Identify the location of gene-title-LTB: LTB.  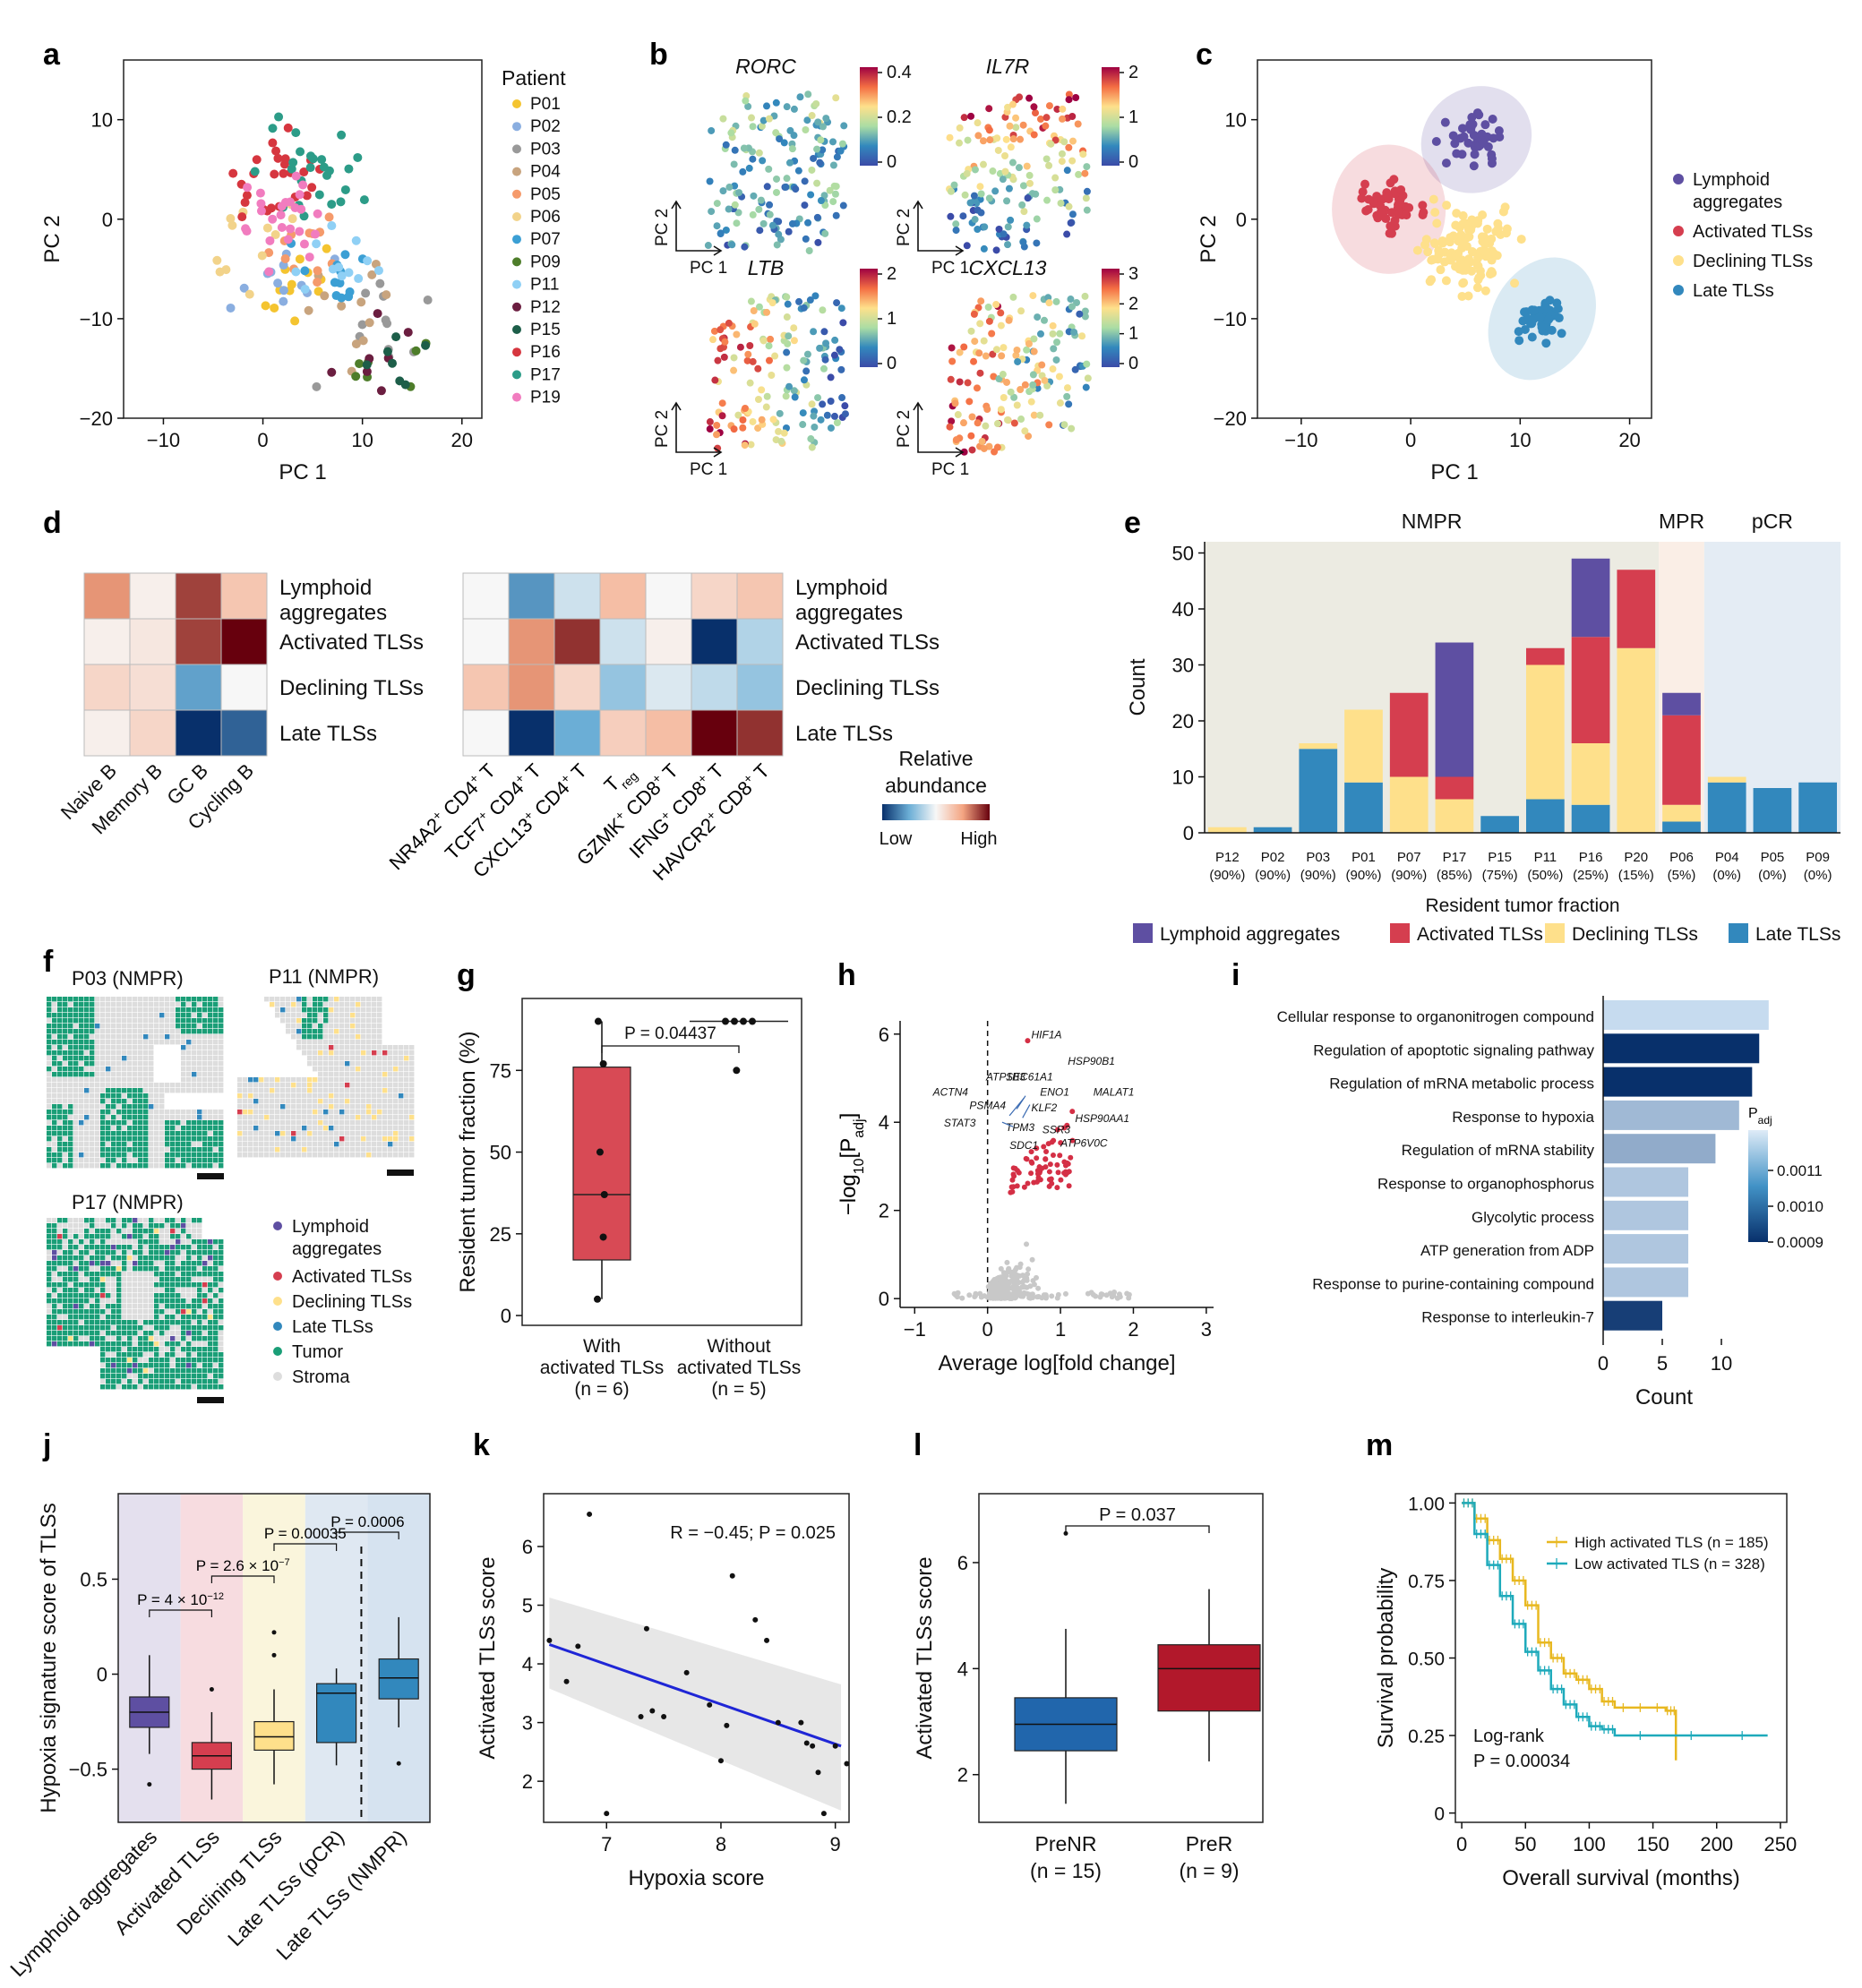
(766, 267).